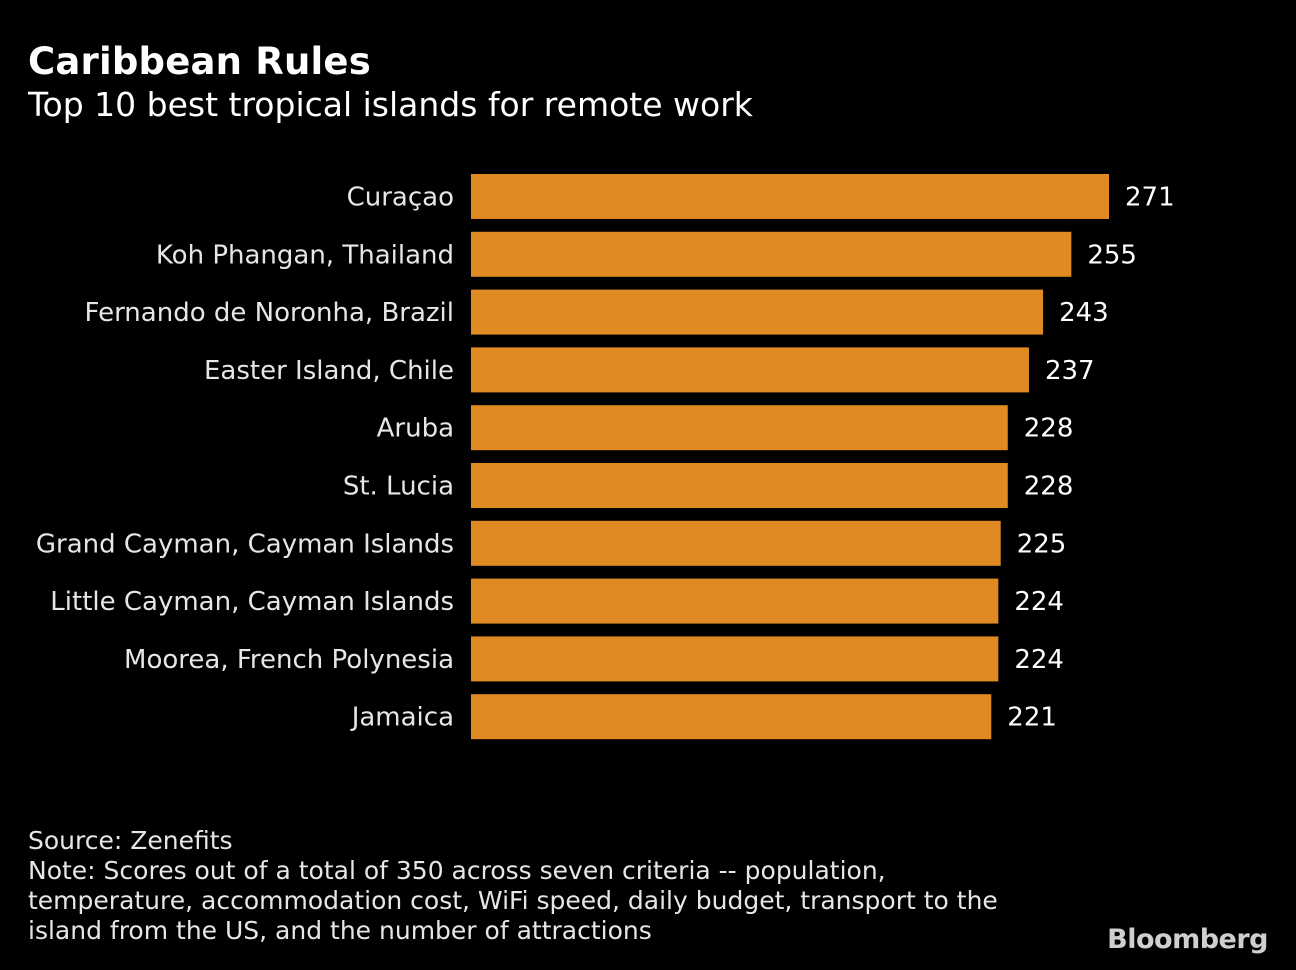  Describe the element at coordinates (415, 429) in the screenshot. I see `category-label: Aruba` at that location.